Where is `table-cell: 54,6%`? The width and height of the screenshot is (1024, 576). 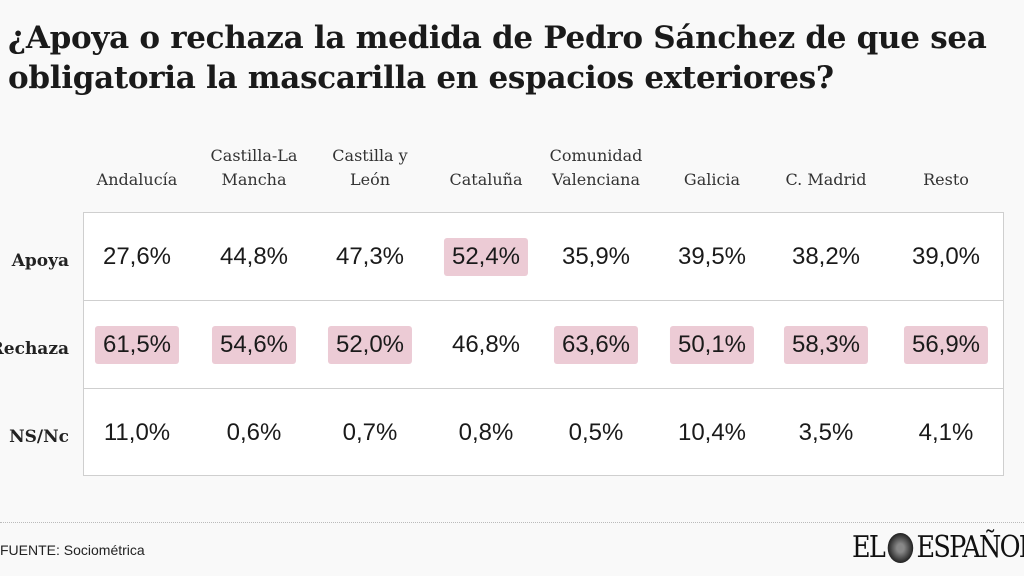
table-cell: 54,6% is located at coordinates (254, 345).